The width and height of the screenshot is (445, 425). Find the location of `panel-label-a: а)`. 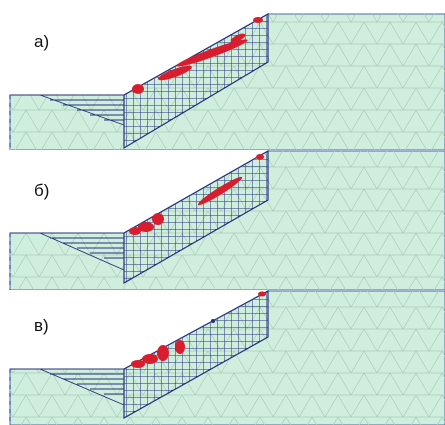

panel-label-a: а) is located at coordinates (42, 41).